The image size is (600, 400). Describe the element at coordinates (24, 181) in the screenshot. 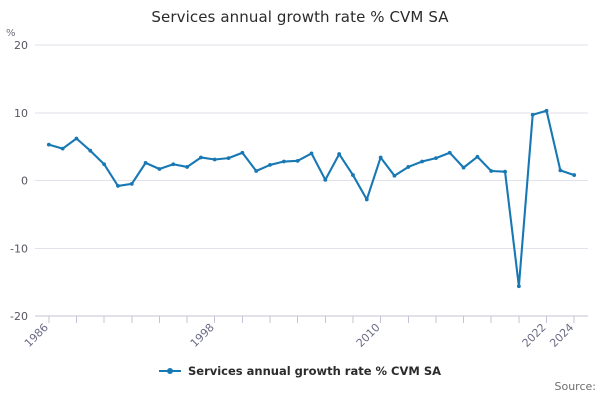

I see `y-axis-tick-label: 0` at that location.